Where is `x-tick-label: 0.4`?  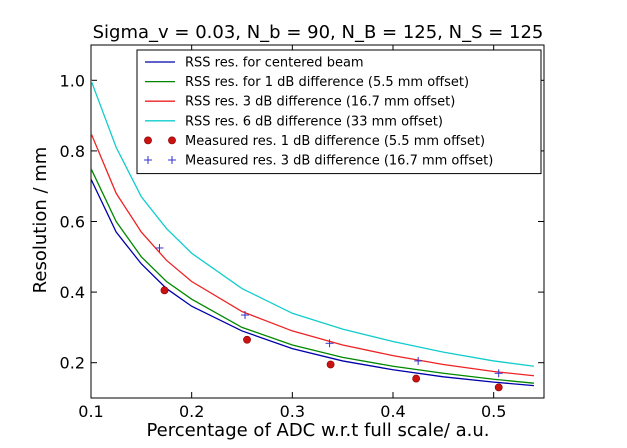 x-tick-label: 0.4 is located at coordinates (392, 411).